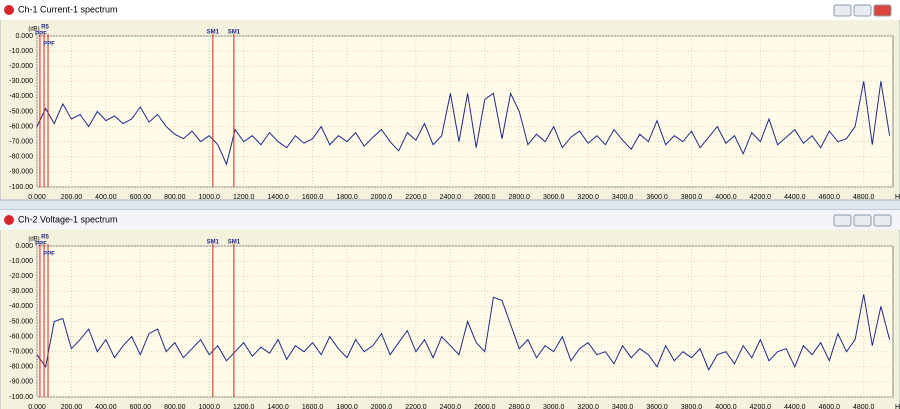  Describe the element at coordinates (21, 66) in the screenshot. I see `y-tick-label: -20.000` at that location.